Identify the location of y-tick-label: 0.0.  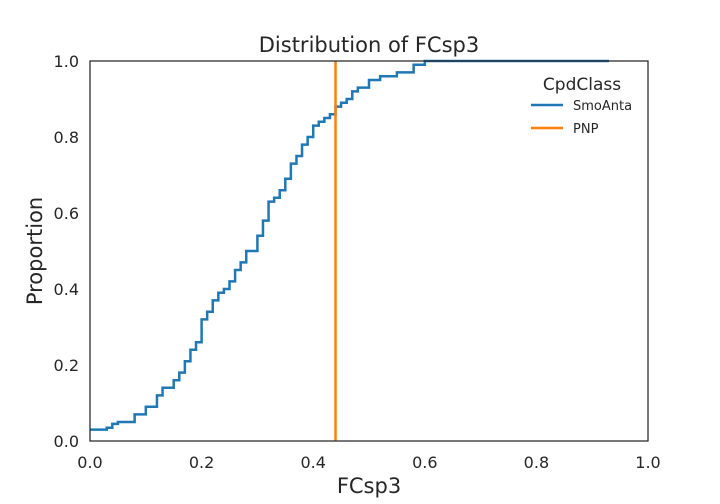
(66, 441).